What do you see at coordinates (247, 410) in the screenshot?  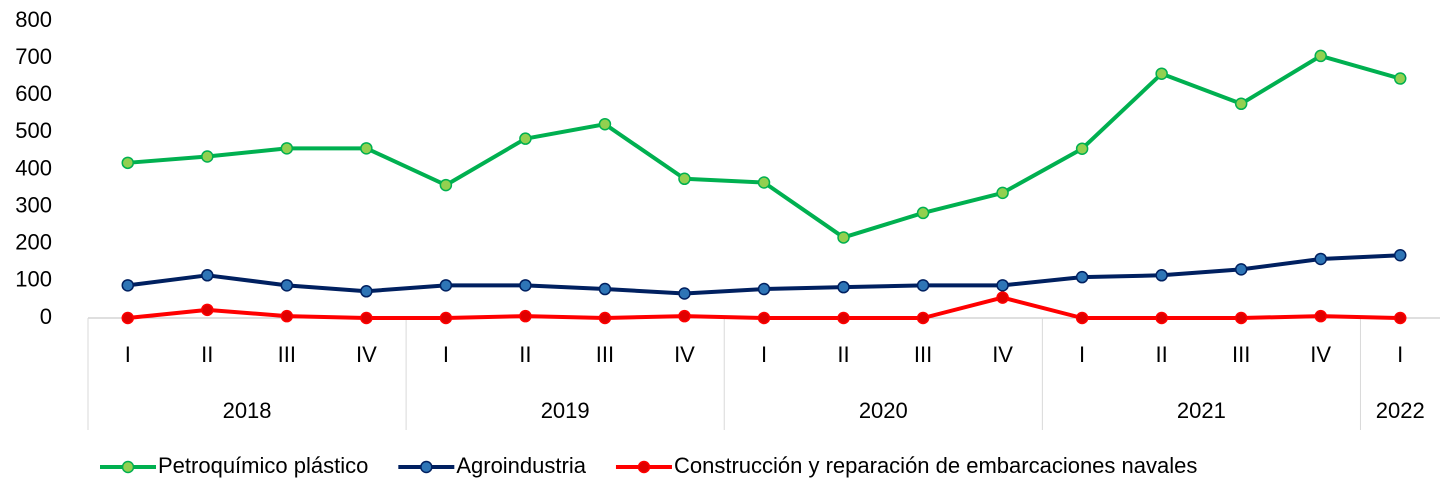 I see `group-label: 2018` at bounding box center [247, 410].